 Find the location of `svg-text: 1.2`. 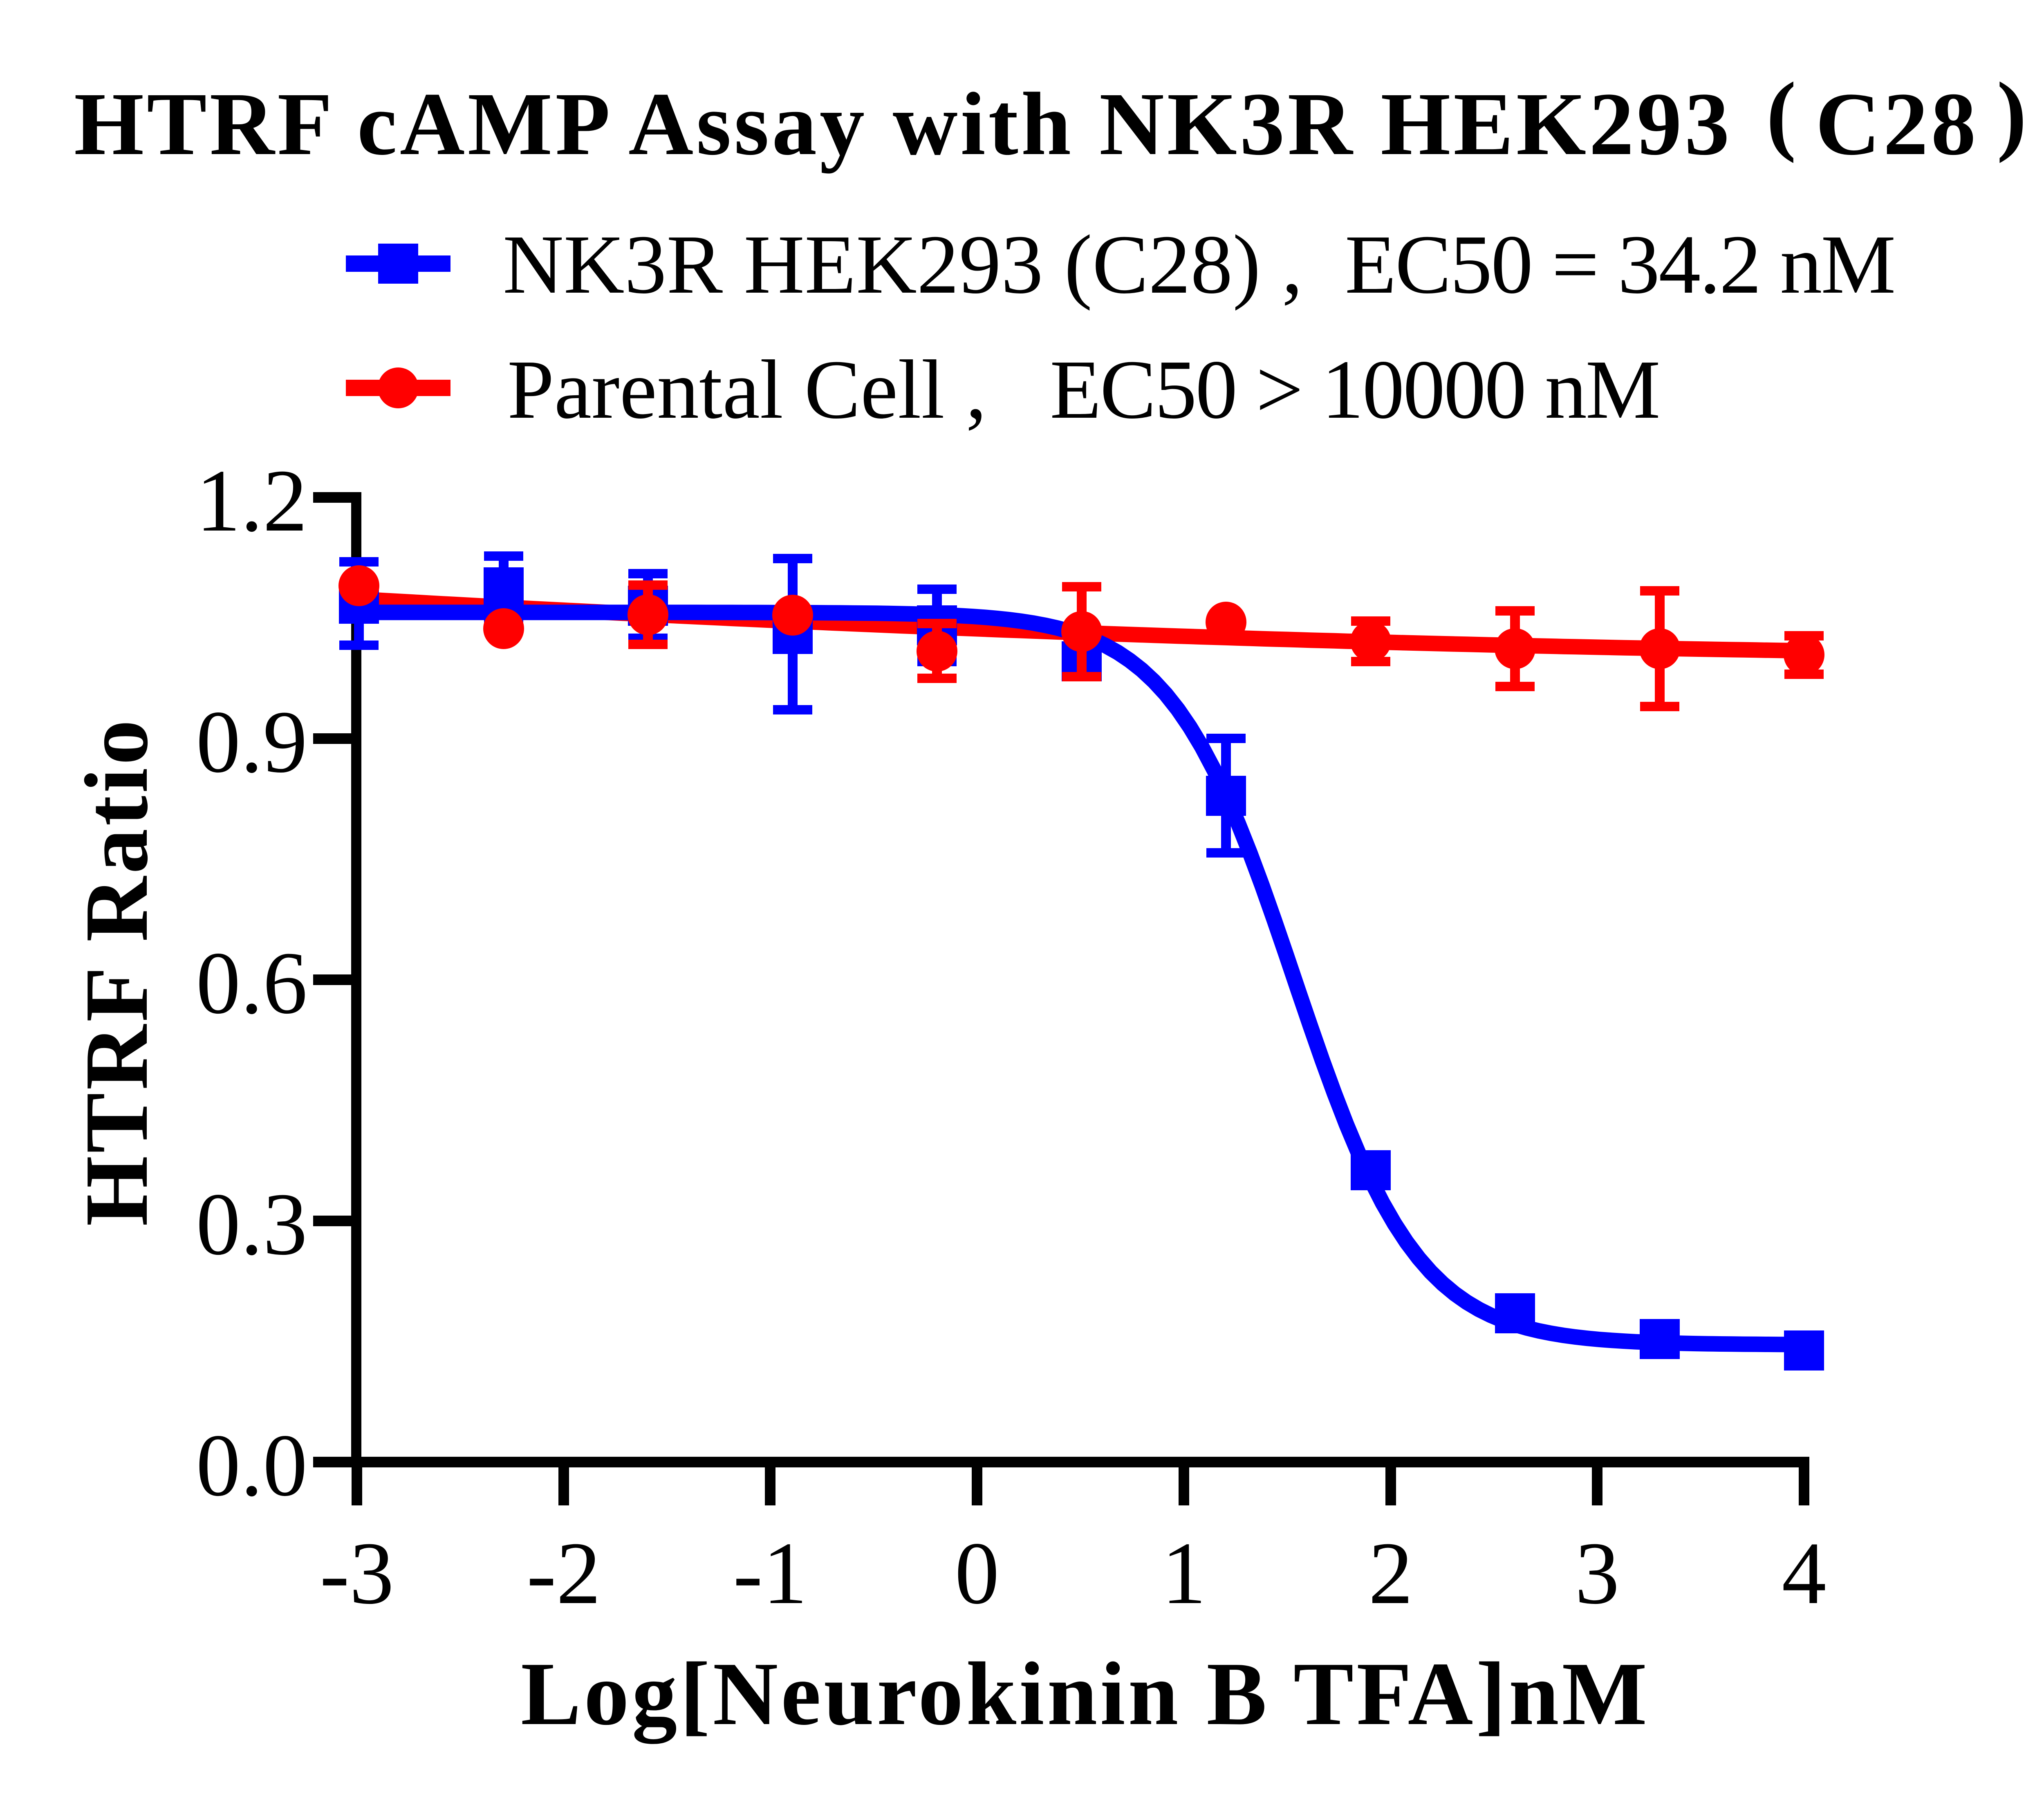

svg-text: 1.2 is located at coordinates (252, 501).